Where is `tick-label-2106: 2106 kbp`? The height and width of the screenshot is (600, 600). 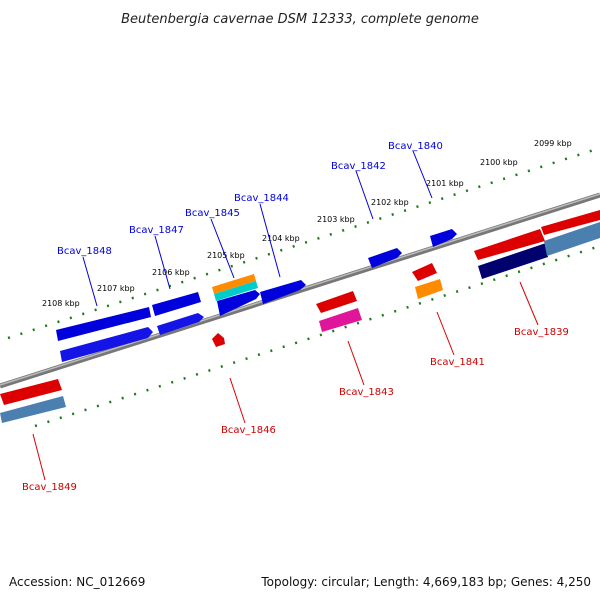
tick-label-2106: 2106 kbp is located at coordinates (171, 272).